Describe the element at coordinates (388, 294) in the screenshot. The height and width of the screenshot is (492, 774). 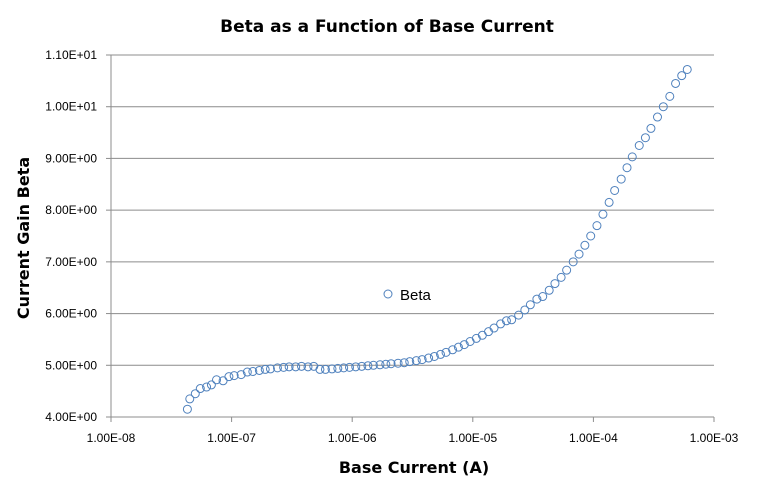
I see `legend-marker` at that location.